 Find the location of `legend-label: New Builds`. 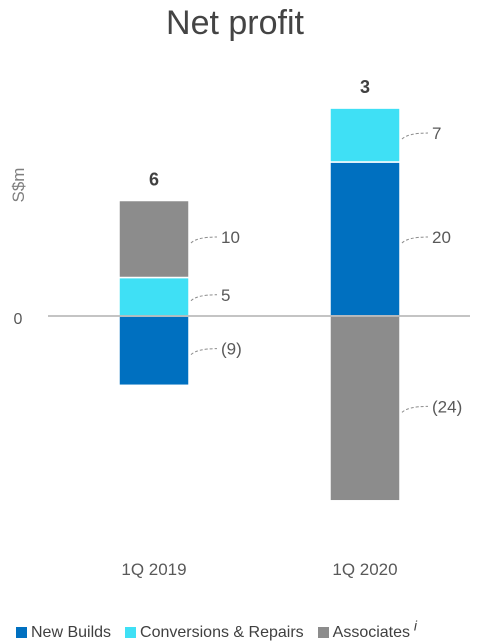

legend-label: New Builds is located at coordinates (71, 633).